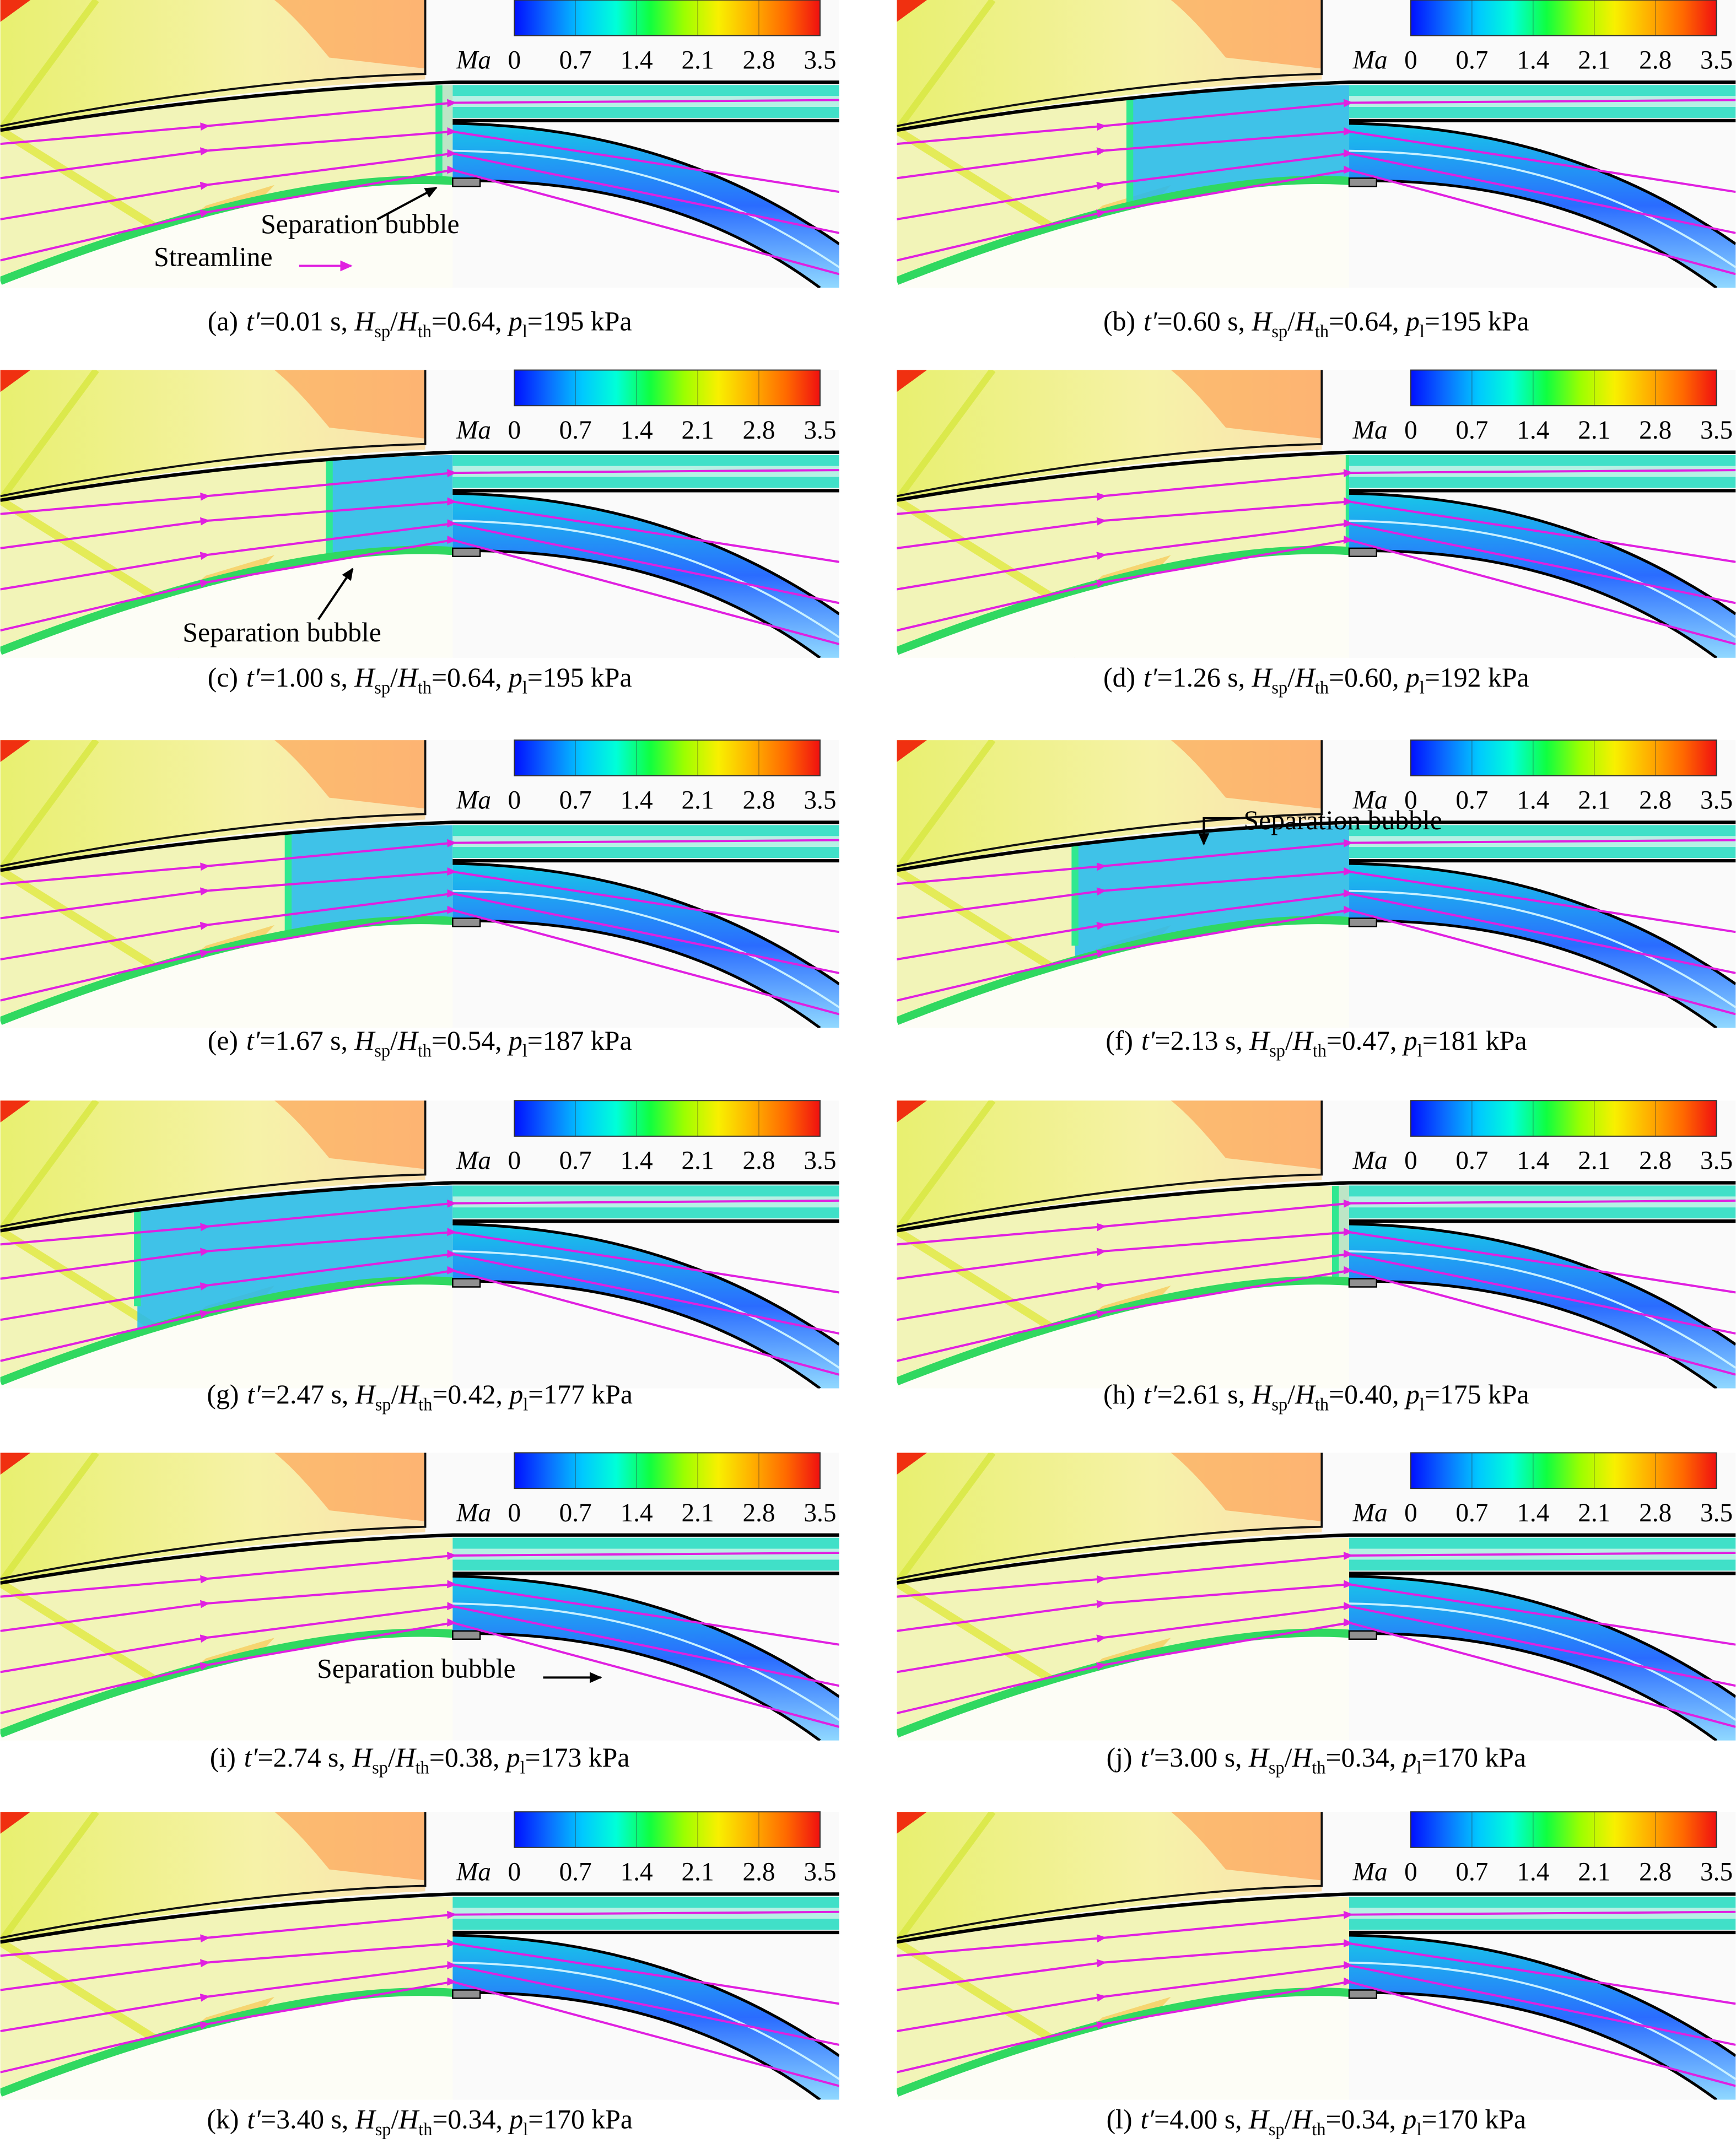 The height and width of the screenshot is (2149, 1736). What do you see at coordinates (281, 632) in the screenshot?
I see `annotation: Separation bubble` at bounding box center [281, 632].